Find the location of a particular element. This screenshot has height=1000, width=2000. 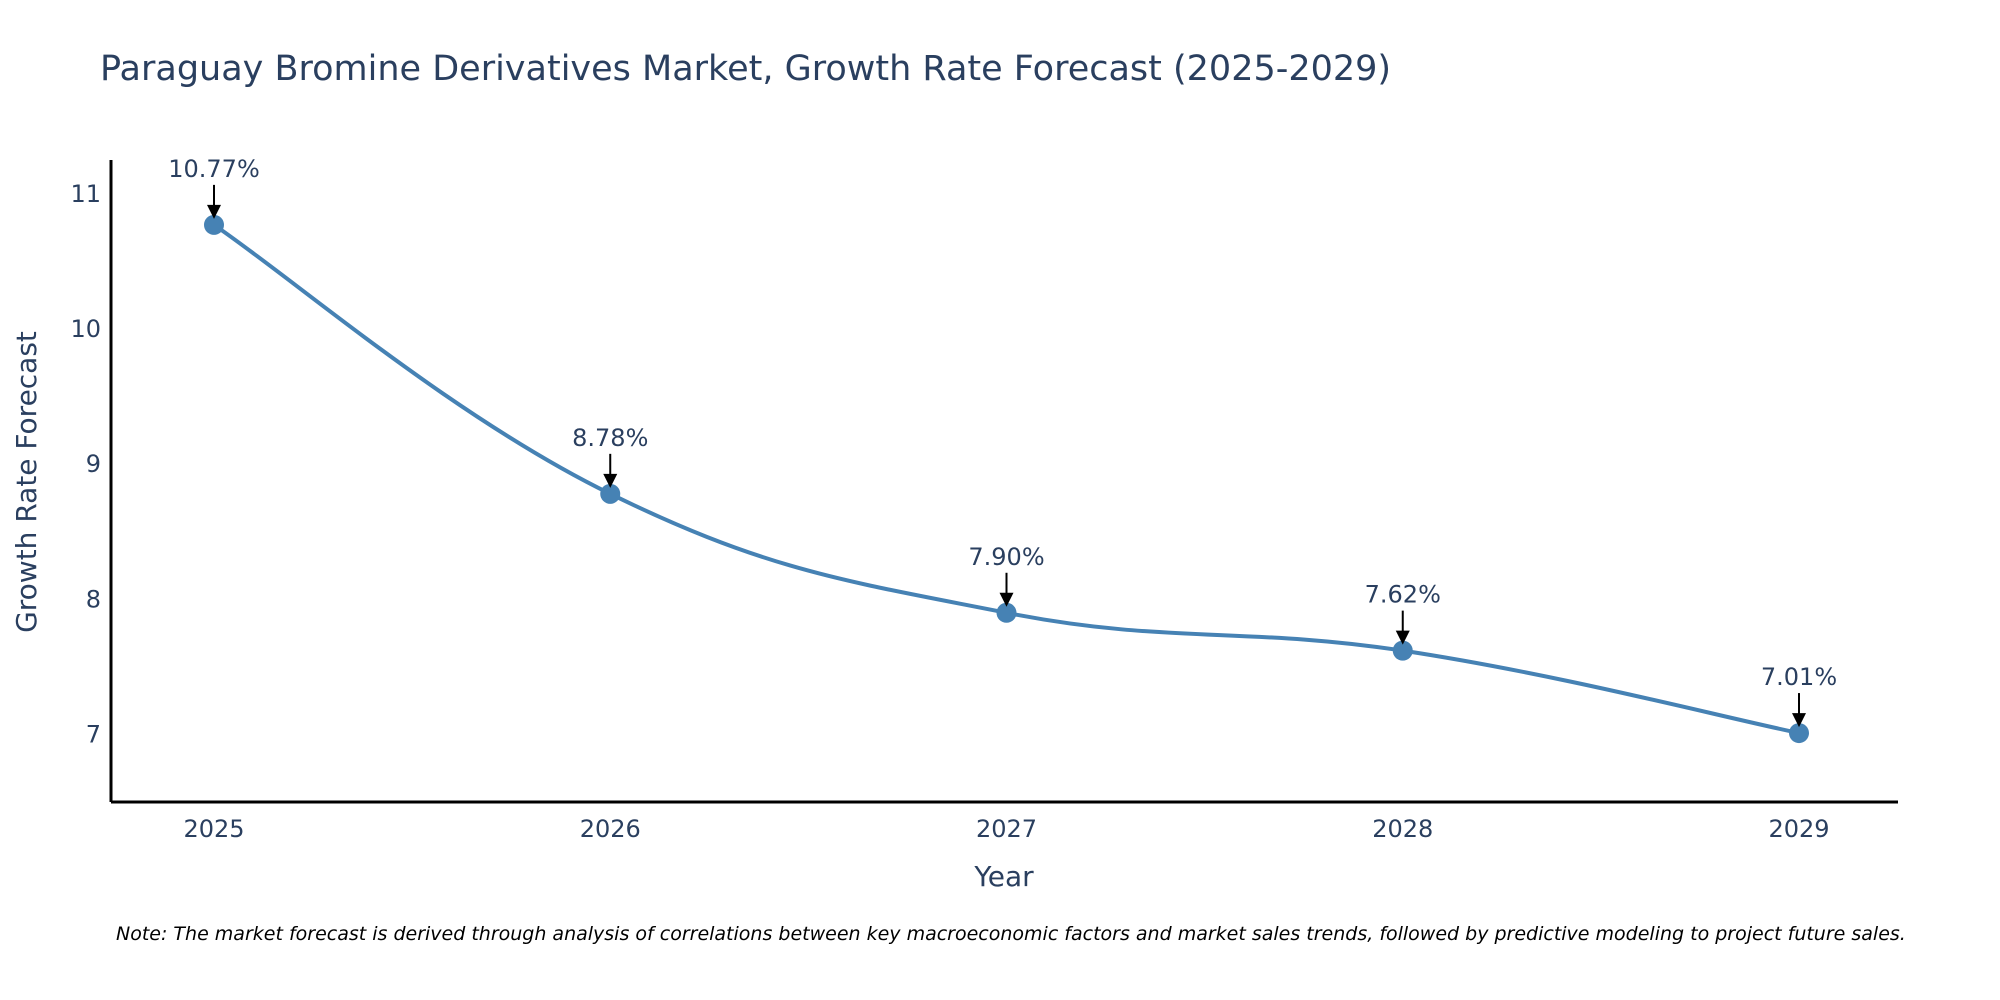

y-tick-label: 9 is located at coordinates (93, 464).